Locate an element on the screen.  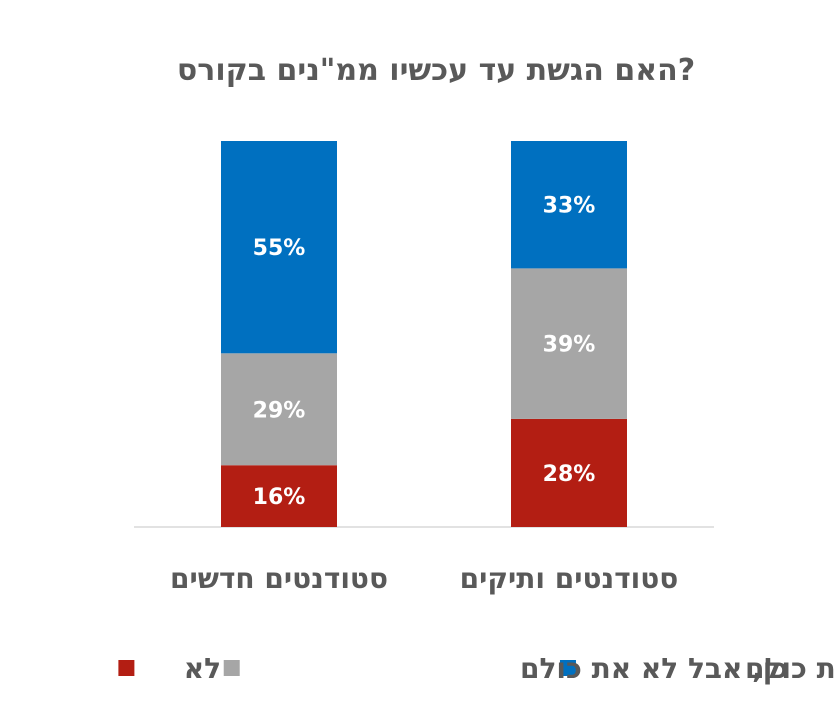
data-label: 29% is located at coordinates (279, 410).